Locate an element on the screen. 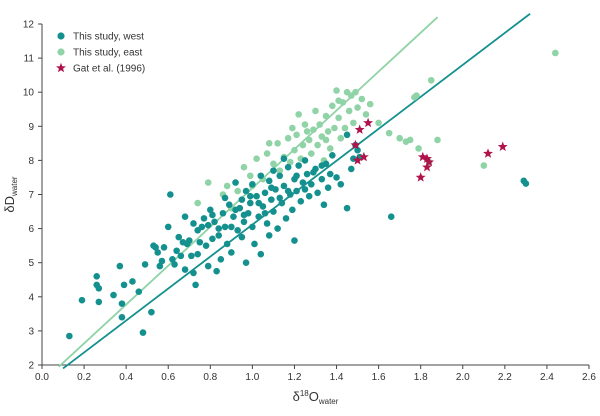  x-tick-label: 0.6 is located at coordinates (168, 377).